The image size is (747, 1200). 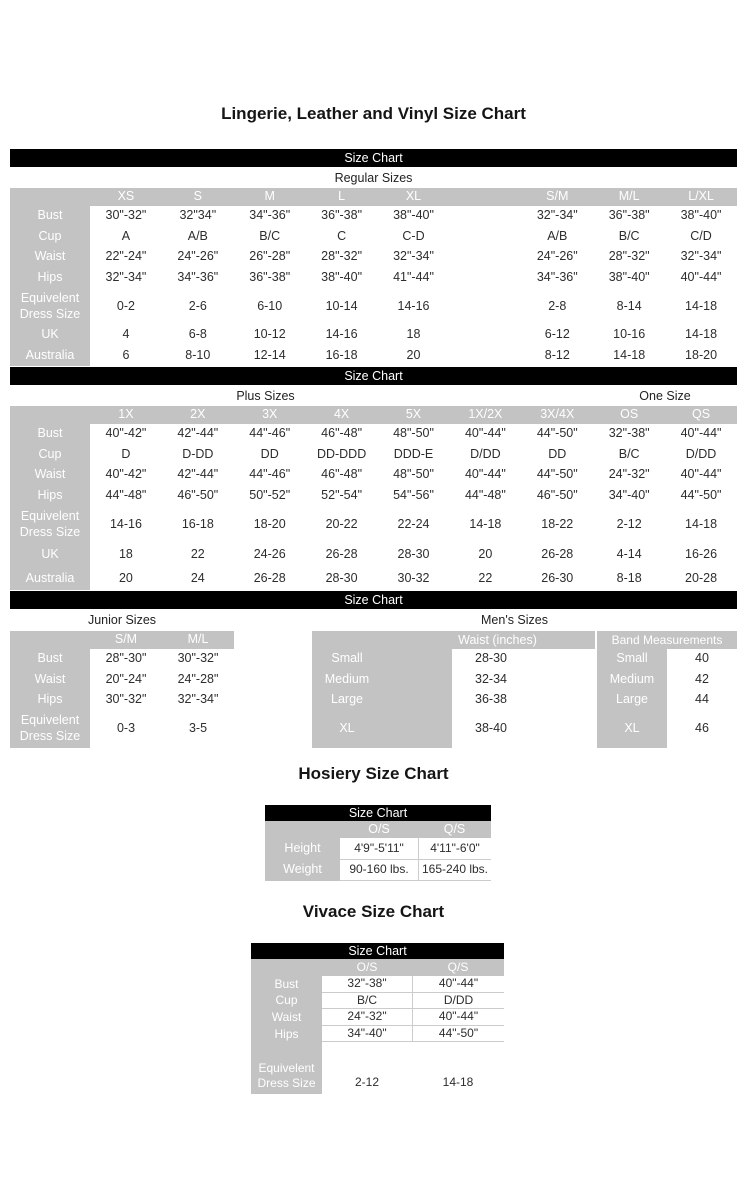 I want to click on table-row: Large 36-38, so click(x=453, y=700).